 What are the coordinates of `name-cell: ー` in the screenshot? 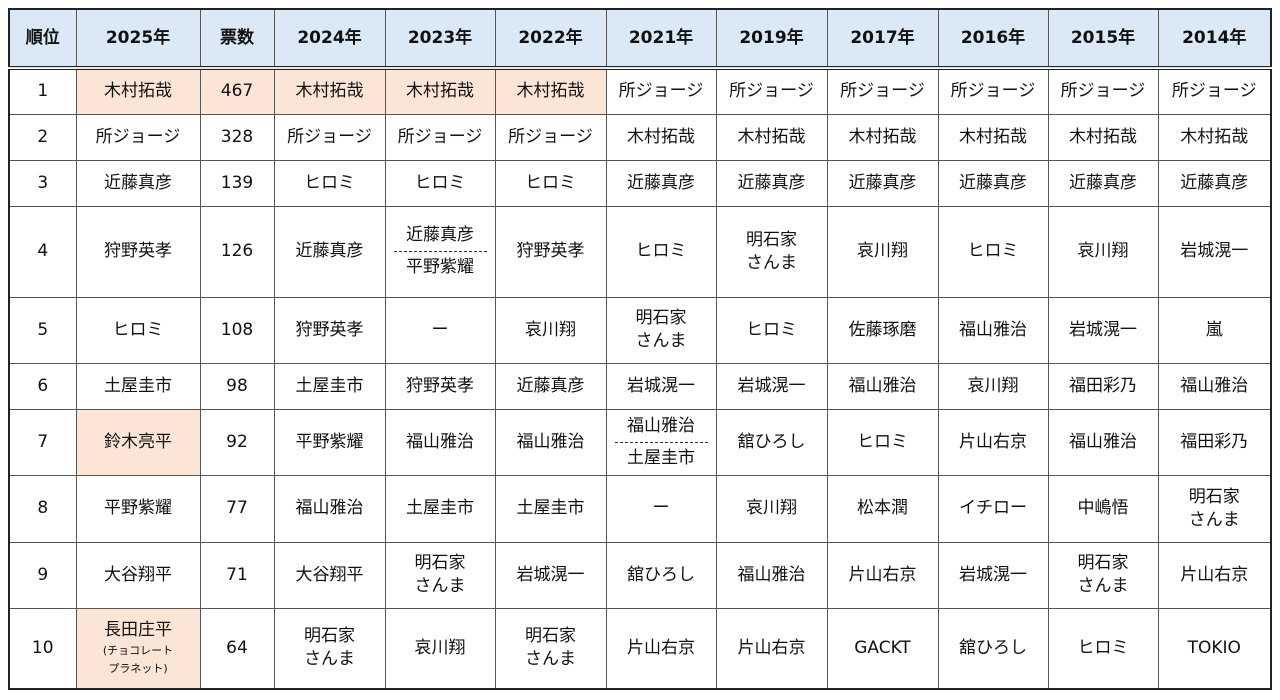 It's located at (661, 508).